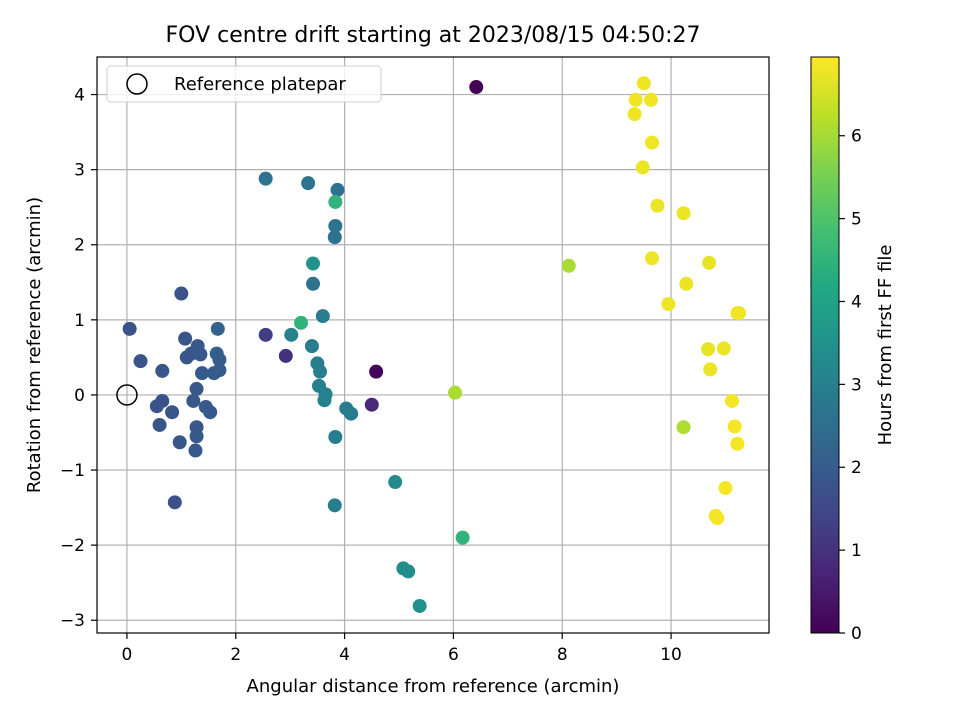 The width and height of the screenshot is (960, 720). Describe the element at coordinates (453, 655) in the screenshot. I see `x-tick-label: 6` at that location.